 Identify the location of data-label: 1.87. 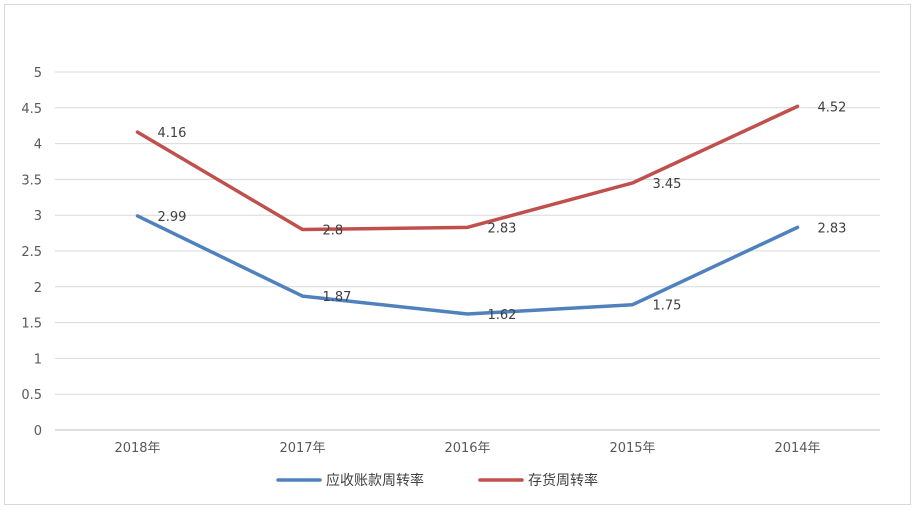
(337, 297).